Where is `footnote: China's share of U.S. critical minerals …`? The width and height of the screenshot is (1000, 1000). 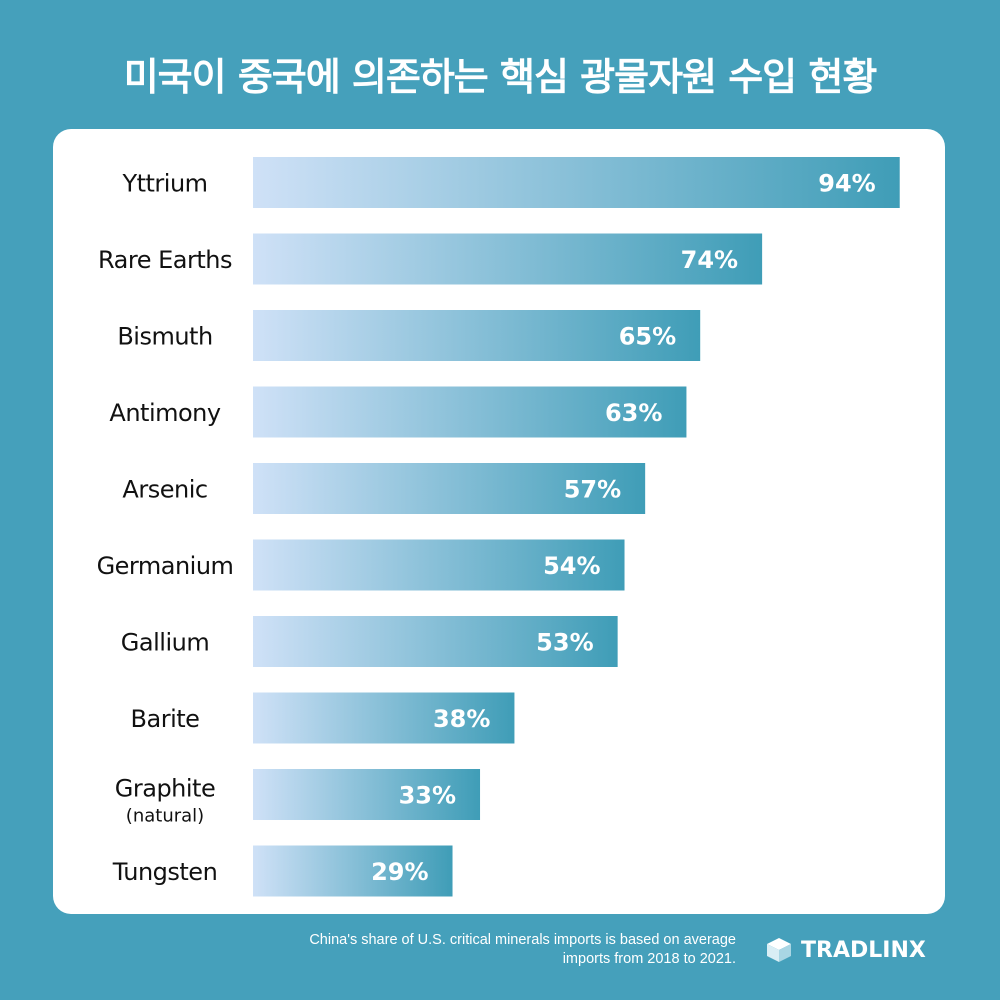 footnote: China's share of U.S. critical minerals … is located at coordinates (522, 950).